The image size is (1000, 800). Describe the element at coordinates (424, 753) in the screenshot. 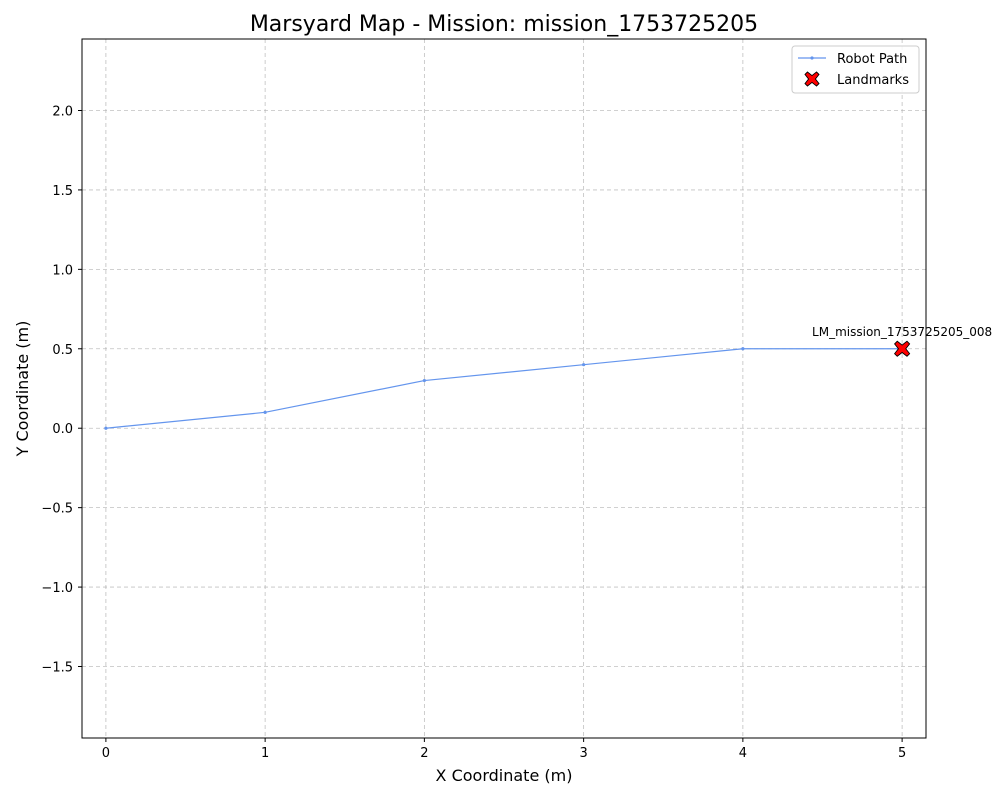

I see `x-tick-label: 2` at that location.